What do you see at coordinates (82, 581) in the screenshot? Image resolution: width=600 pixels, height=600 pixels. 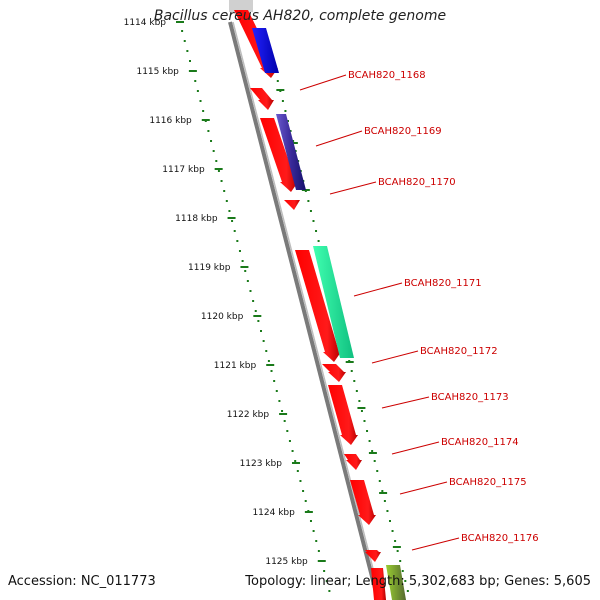 I see `accession-label: Accession: NC_011773` at bounding box center [82, 581].